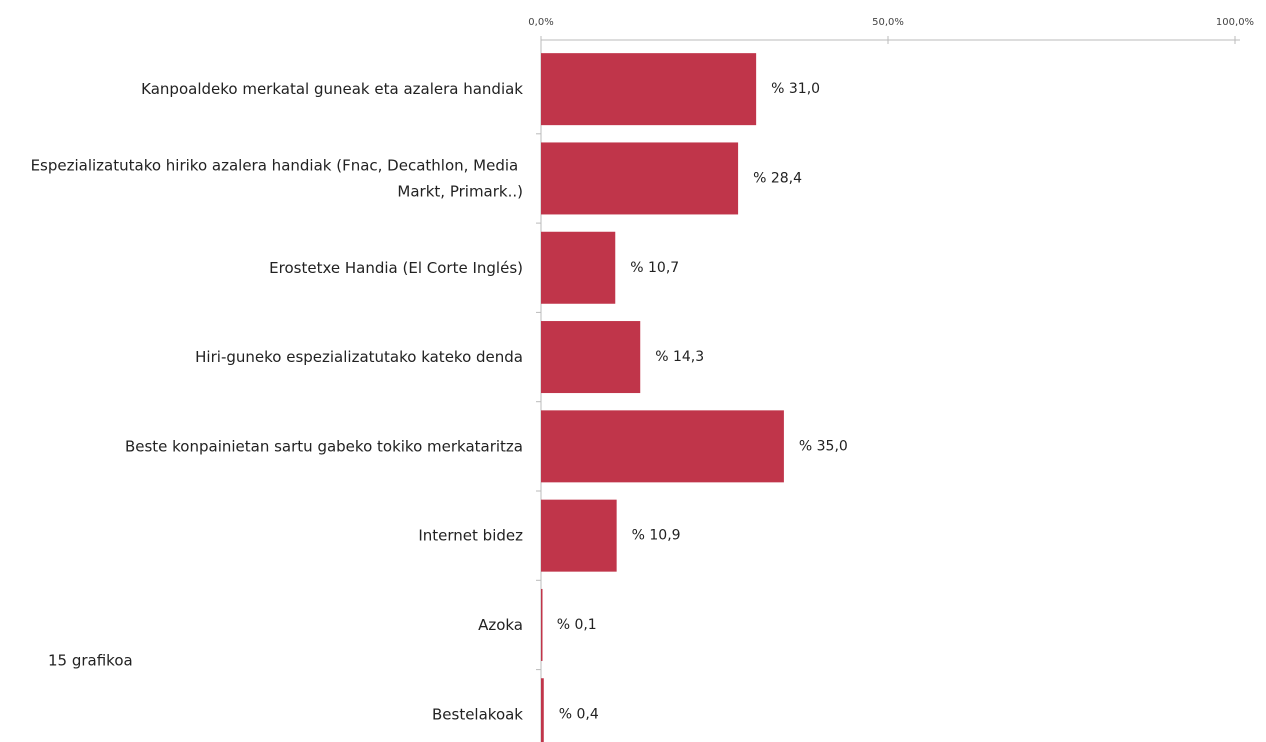 The image size is (1266, 742). Describe the element at coordinates (654, 268) in the screenshot. I see `value-label: % 10,7` at that location.